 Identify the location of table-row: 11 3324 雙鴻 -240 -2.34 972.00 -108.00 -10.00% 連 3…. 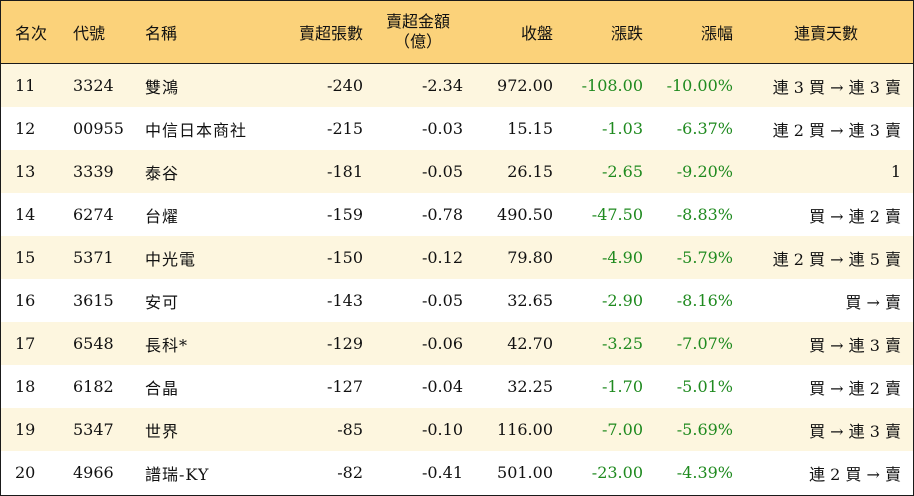
(457, 85).